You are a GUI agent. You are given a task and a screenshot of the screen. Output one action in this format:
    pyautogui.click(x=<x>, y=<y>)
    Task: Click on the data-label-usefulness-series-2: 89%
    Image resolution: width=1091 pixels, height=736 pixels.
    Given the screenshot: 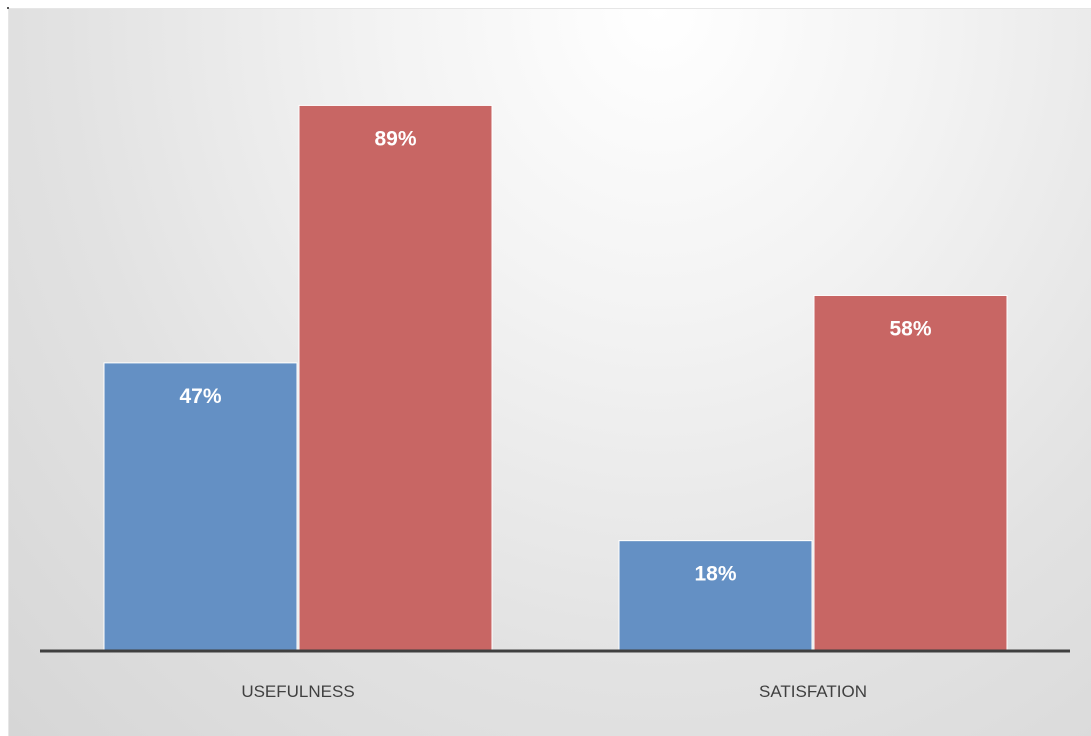 What is the action you would take?
    pyautogui.click(x=395, y=138)
    